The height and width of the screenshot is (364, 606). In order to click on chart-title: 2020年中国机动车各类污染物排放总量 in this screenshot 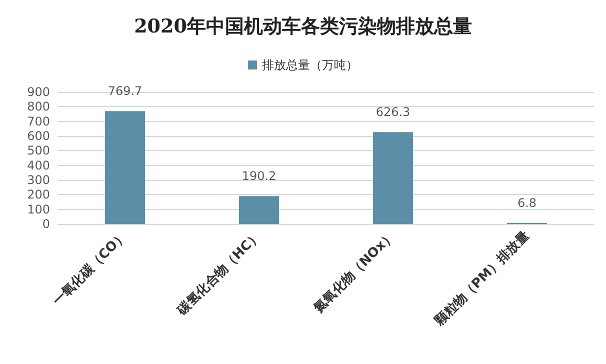, I will do `click(303, 27)`.